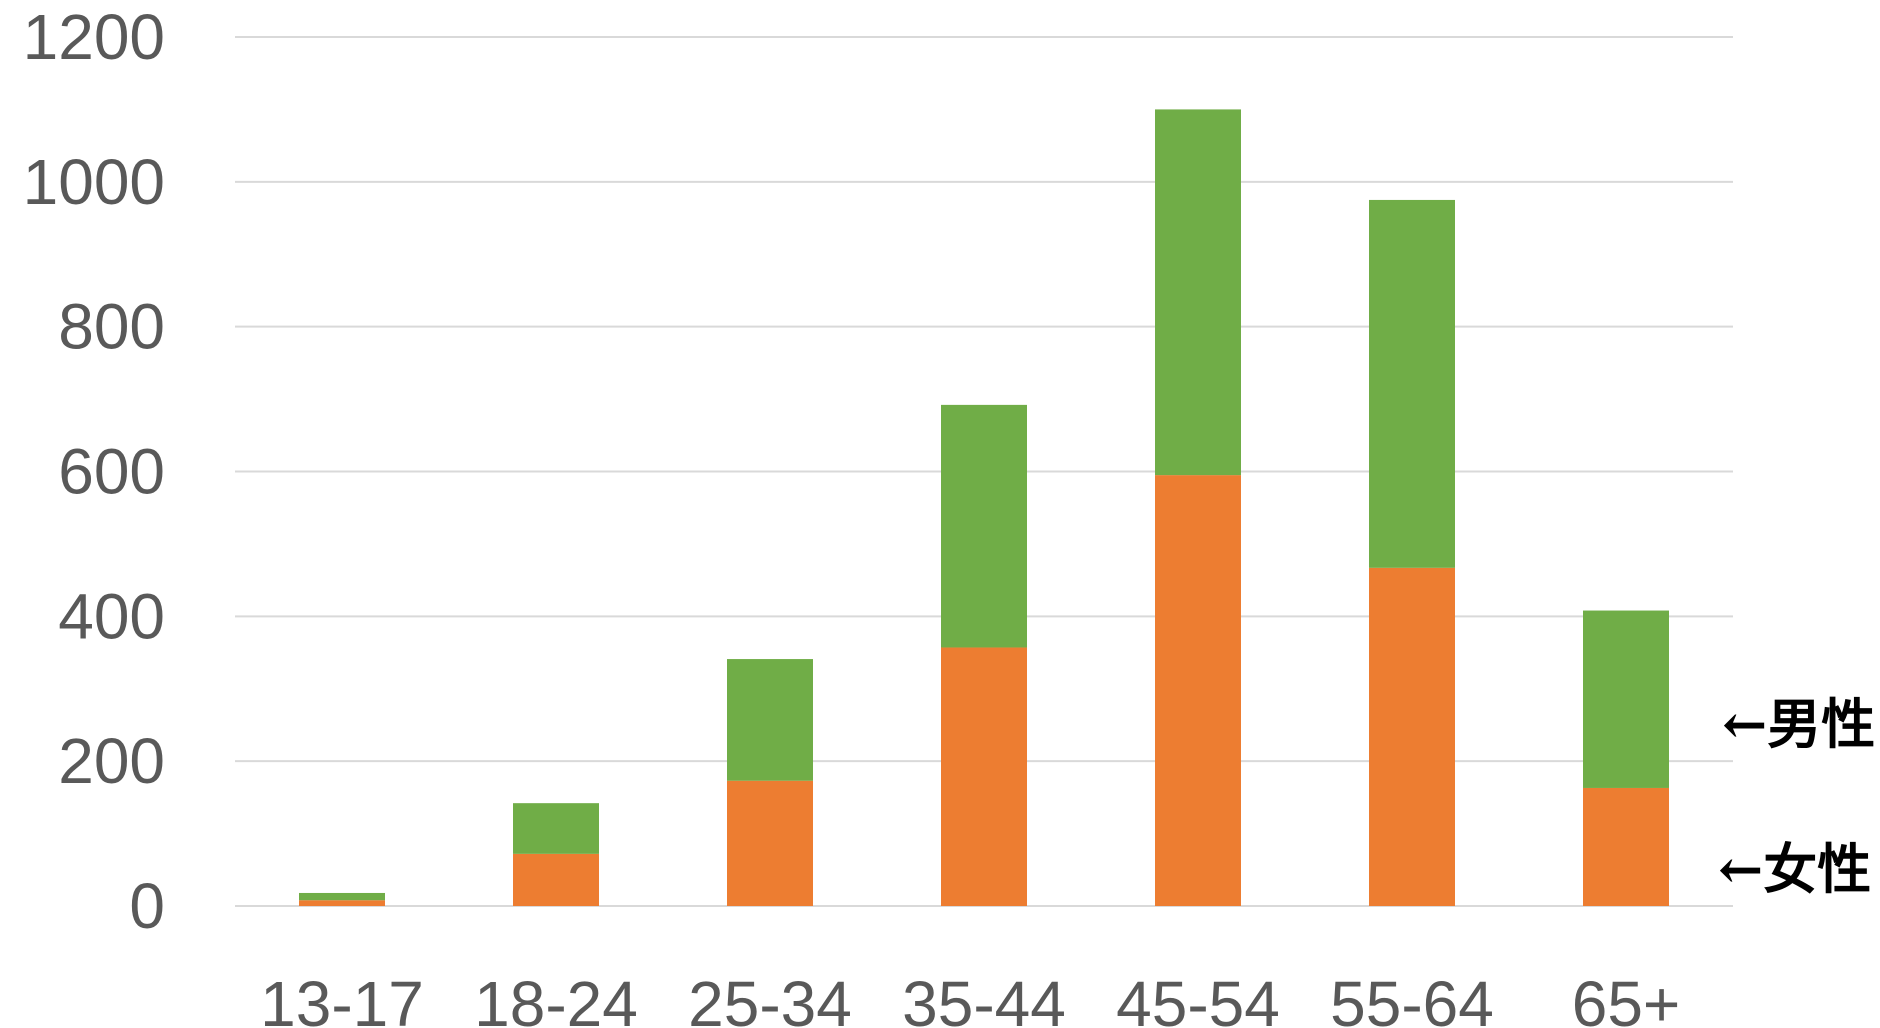  What do you see at coordinates (111, 327) in the screenshot?
I see `y-tick-label: 800` at bounding box center [111, 327].